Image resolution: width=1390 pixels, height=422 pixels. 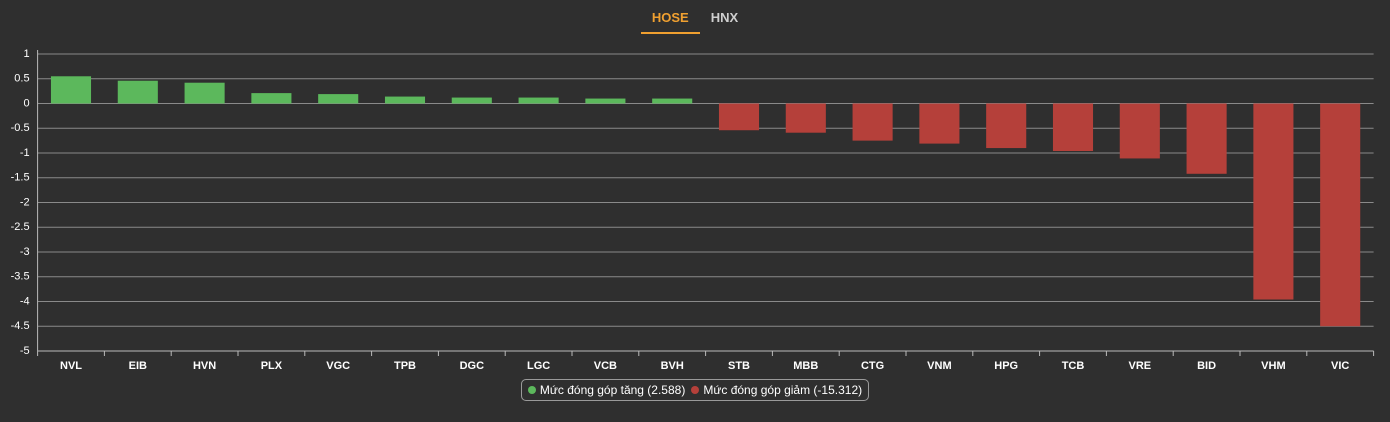 What do you see at coordinates (25, 351) in the screenshot?
I see `y-tick-label: -5` at bounding box center [25, 351].